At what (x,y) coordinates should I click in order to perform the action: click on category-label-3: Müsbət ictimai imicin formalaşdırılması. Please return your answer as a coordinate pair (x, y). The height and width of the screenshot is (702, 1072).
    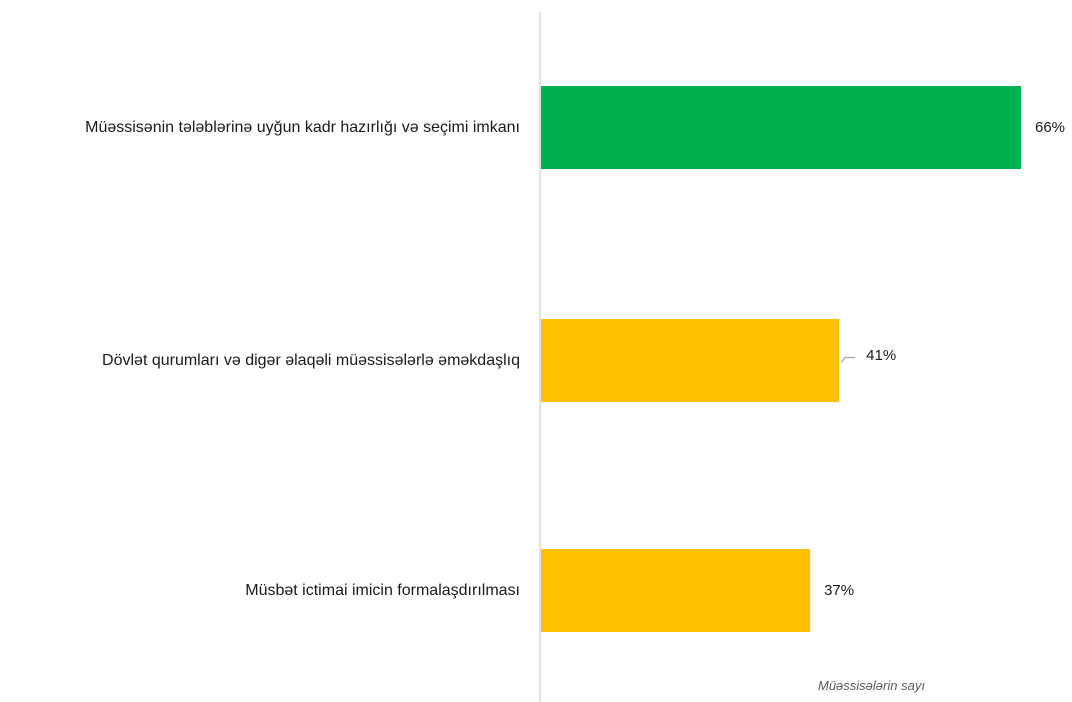
    Looking at the image, I should click on (382, 590).